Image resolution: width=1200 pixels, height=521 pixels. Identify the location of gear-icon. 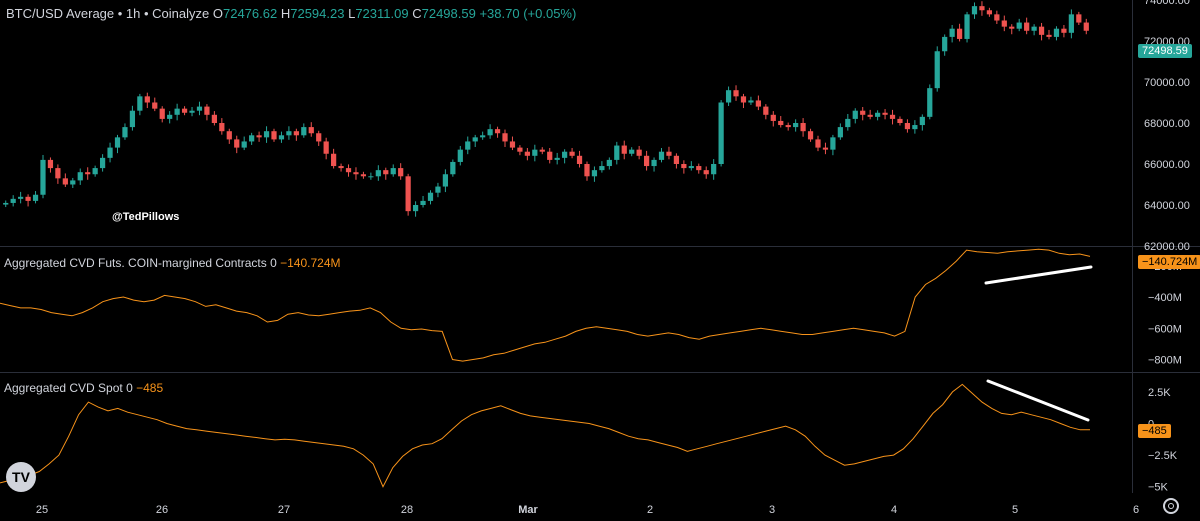
(1171, 506).